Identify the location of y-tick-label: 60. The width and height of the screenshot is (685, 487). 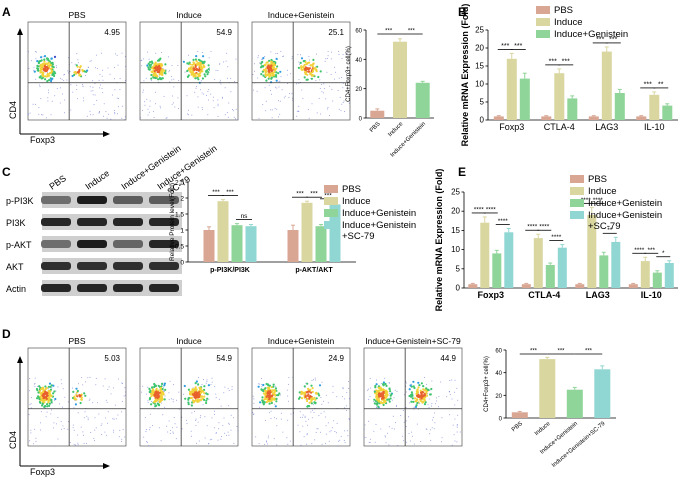
(498, 352).